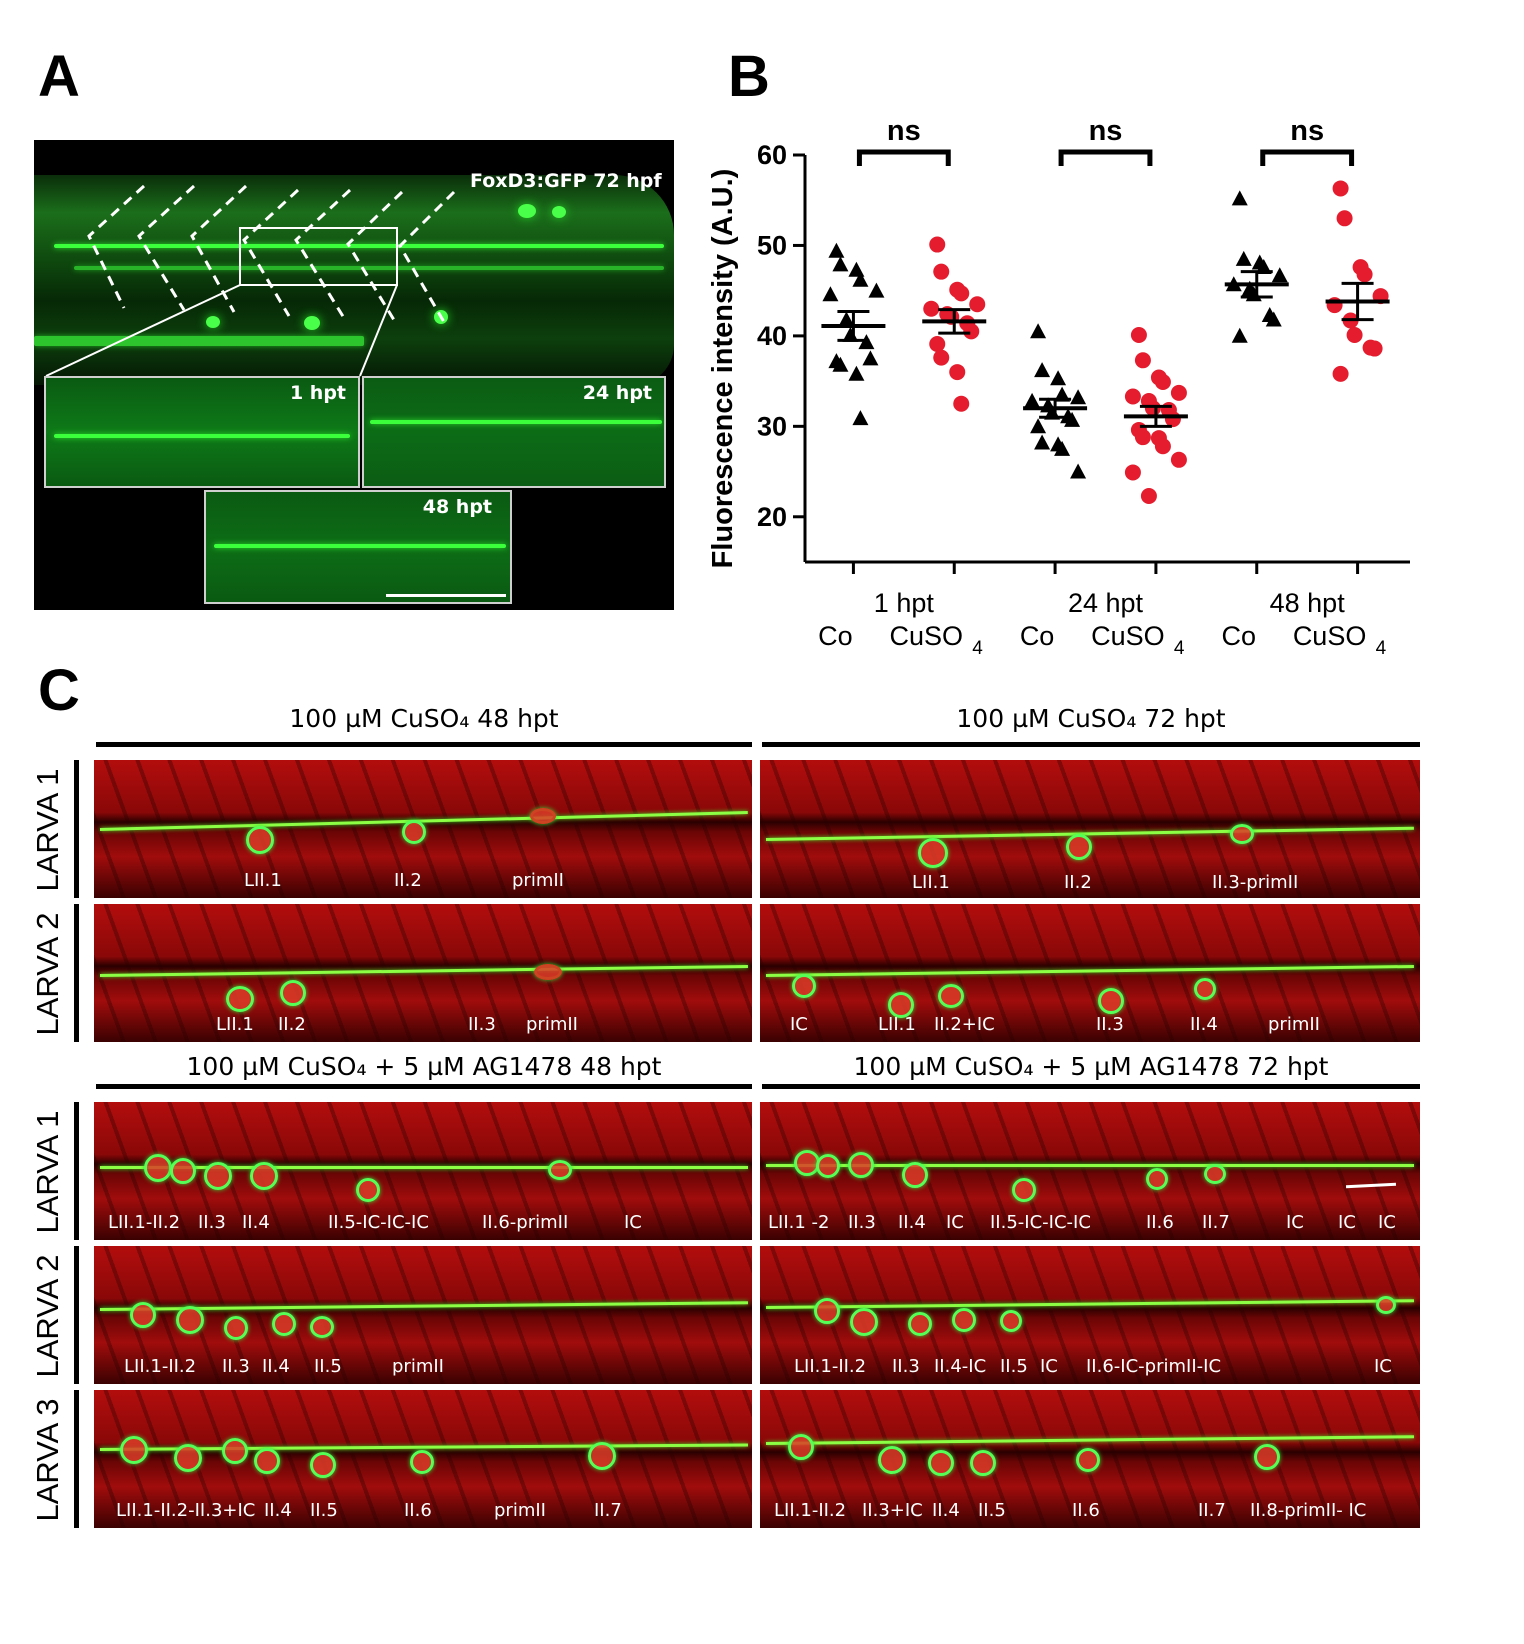 The image size is (1524, 1644). I want to click on group-time-label: 48 hpt, so click(1308, 603).